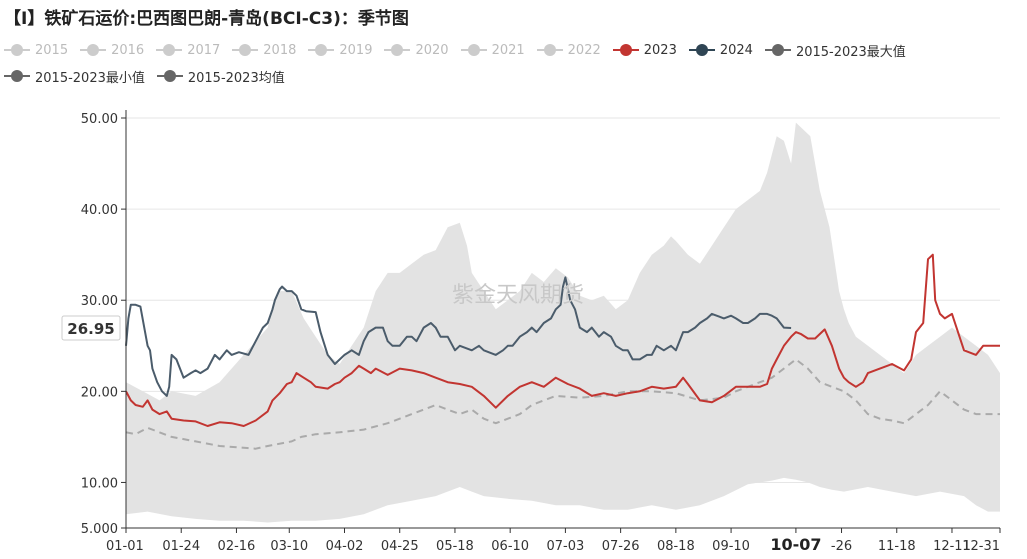  What do you see at coordinates (676, 546) in the screenshot?
I see `x-tick-label: 08-18` at bounding box center [676, 546].